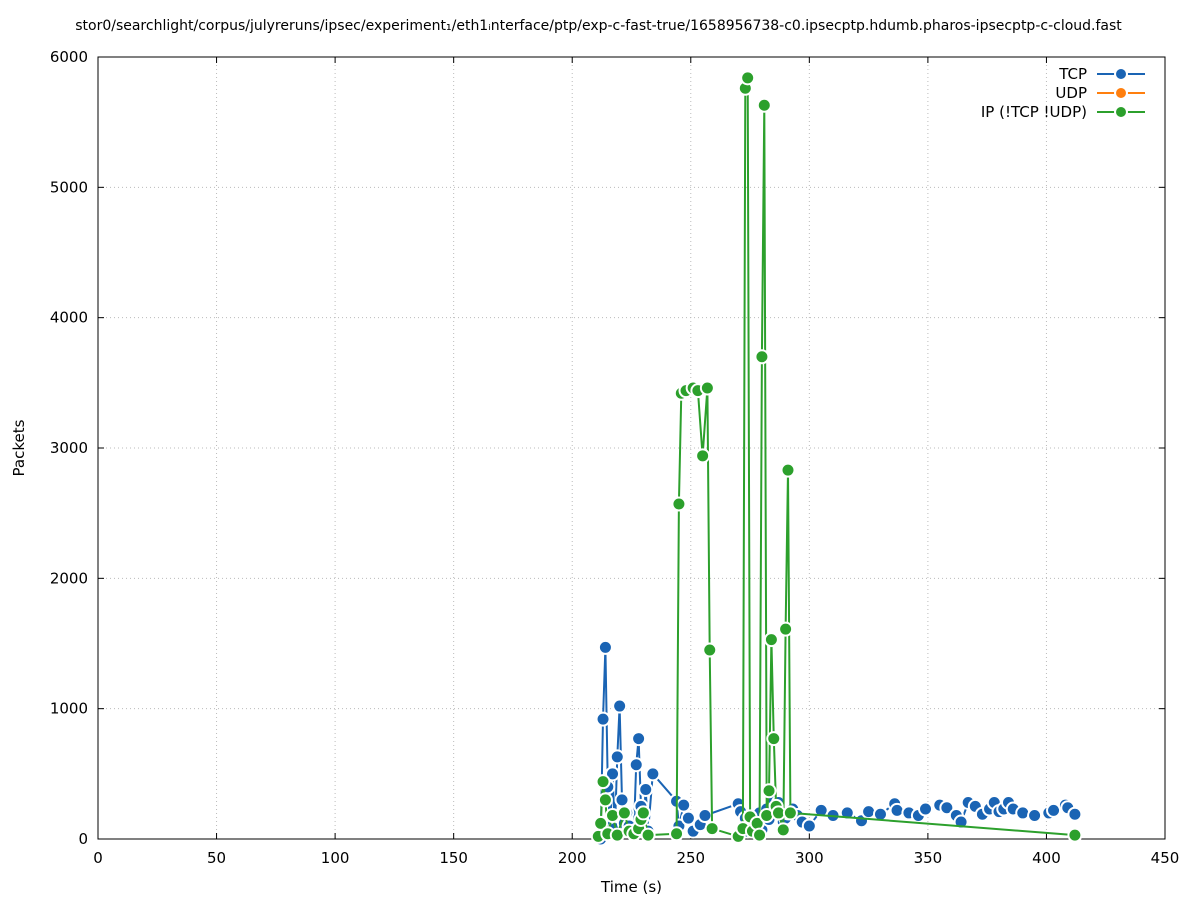 The image size is (1197, 904). What do you see at coordinates (216, 858) in the screenshot?
I see `x-tick-label: 50` at bounding box center [216, 858].